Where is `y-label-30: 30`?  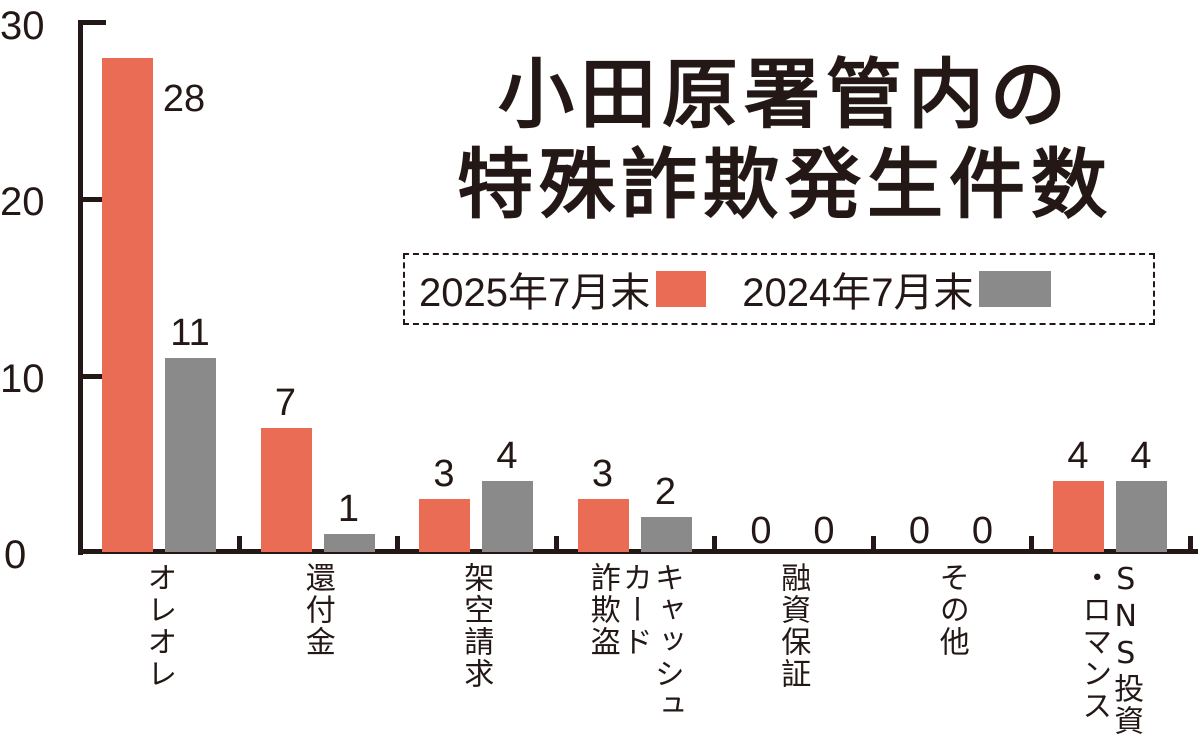
y-label-30: 30 is located at coordinates (22, 26).